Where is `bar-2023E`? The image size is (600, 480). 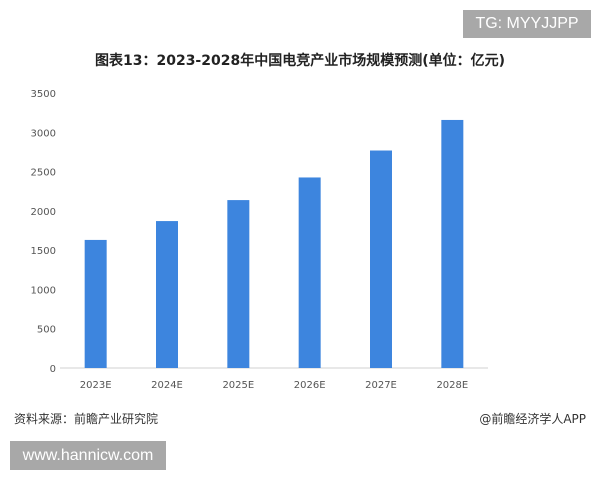 bar-2023E is located at coordinates (95, 303).